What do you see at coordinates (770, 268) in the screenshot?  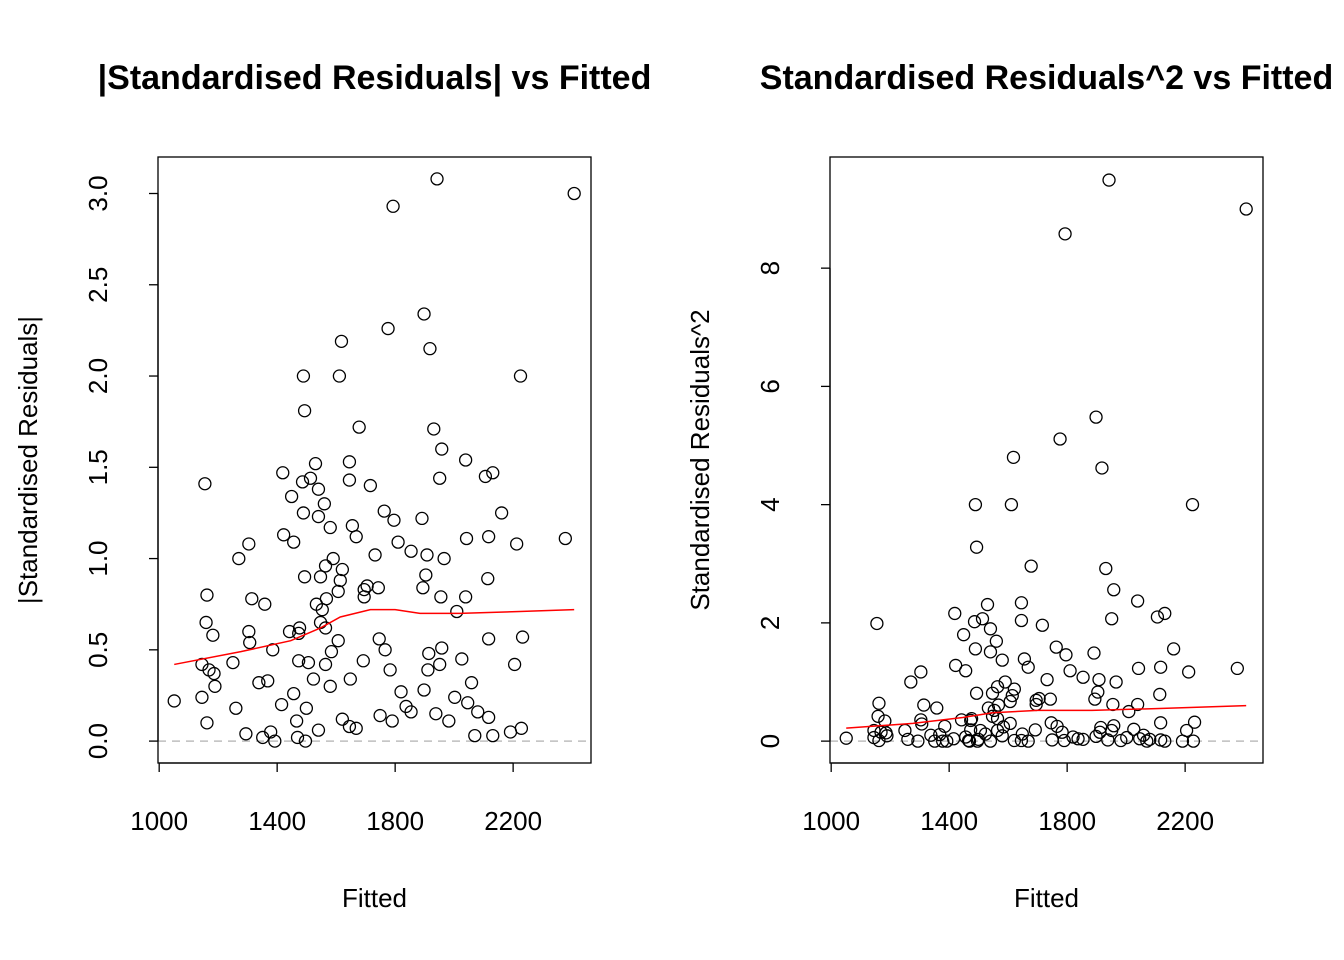 I see `y-tick-label: 8` at bounding box center [770, 268].